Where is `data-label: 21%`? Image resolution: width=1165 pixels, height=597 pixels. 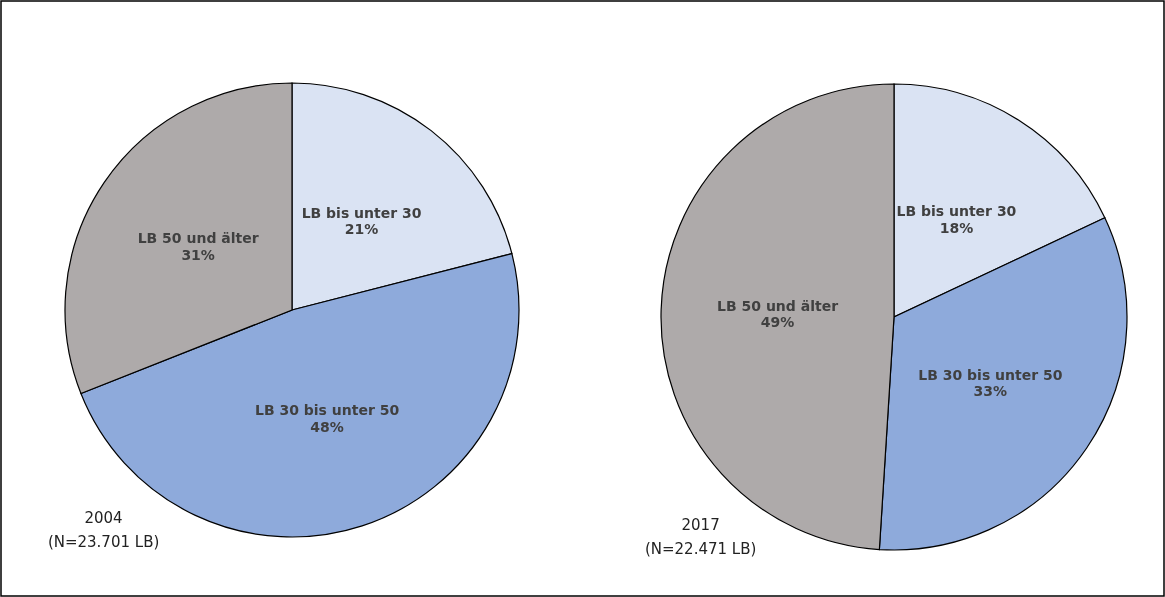
data-label: 21% is located at coordinates (361, 229).